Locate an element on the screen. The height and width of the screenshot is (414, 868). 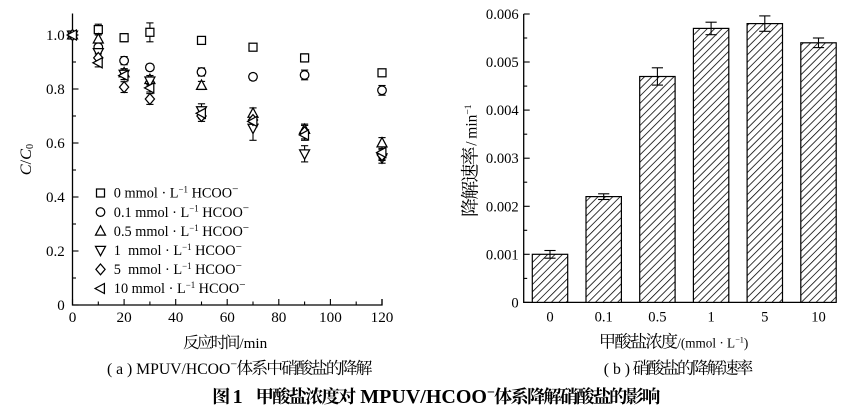
svg-text: ( a ) MPUV/HCOO is located at coordinates (168, 369).